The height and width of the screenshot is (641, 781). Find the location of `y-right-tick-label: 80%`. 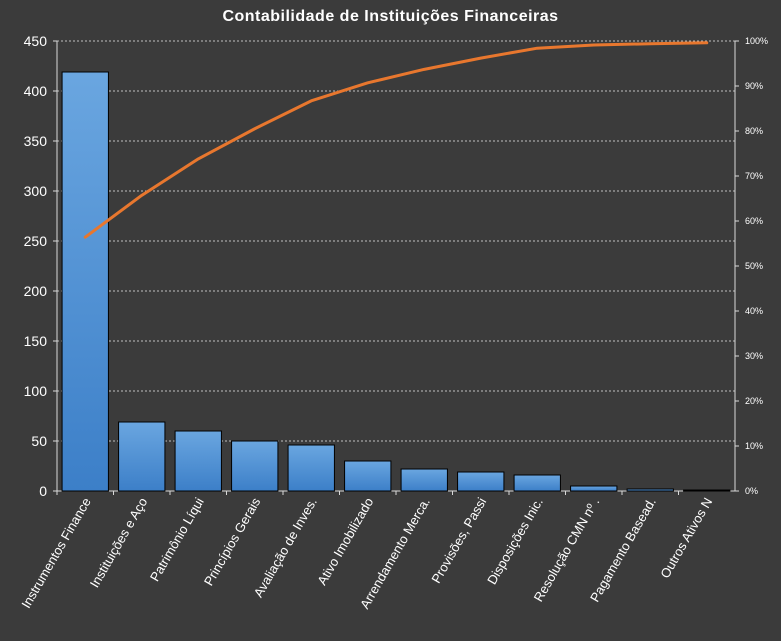

y-right-tick-label: 80% is located at coordinates (754, 131).